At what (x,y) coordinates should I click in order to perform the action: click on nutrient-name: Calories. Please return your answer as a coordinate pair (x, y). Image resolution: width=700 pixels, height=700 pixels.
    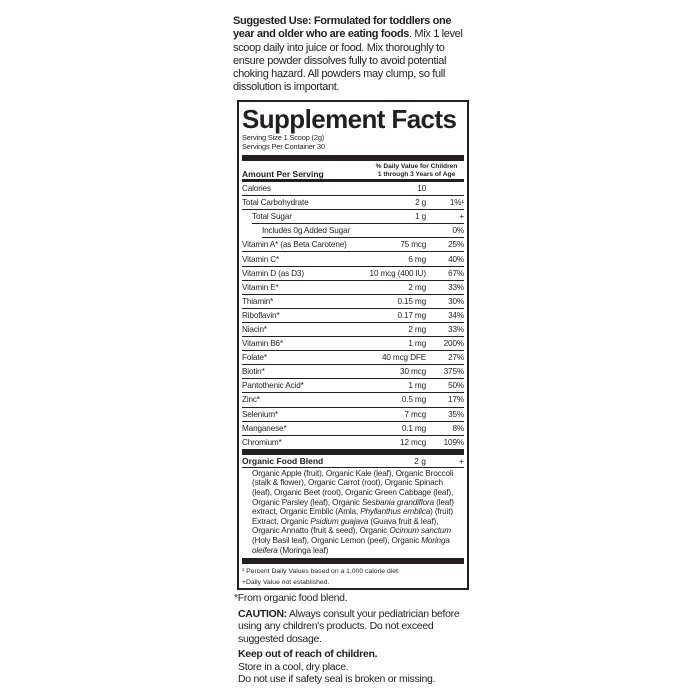
    Looking at the image, I should click on (256, 189).